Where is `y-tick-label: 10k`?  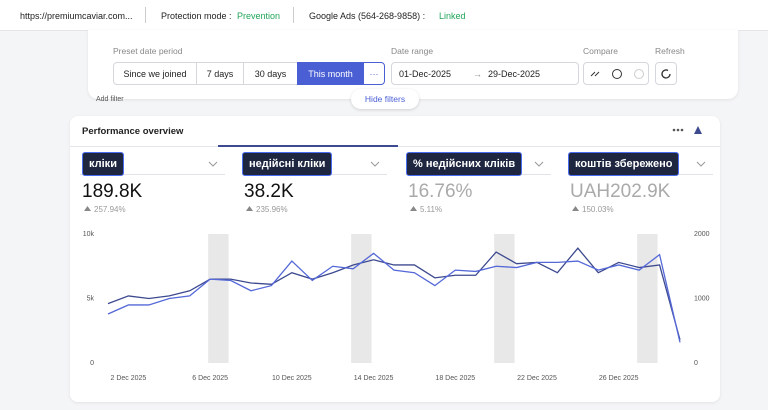
y-tick-label: 10k is located at coordinates (89, 234).